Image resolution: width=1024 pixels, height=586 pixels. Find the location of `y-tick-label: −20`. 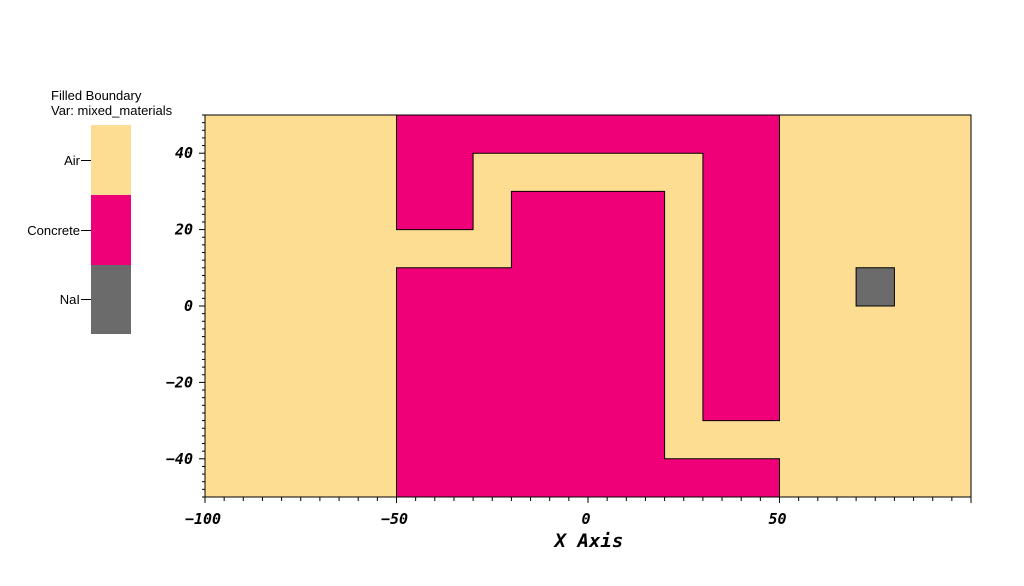

y-tick-label: −20 is located at coordinates (179, 382).